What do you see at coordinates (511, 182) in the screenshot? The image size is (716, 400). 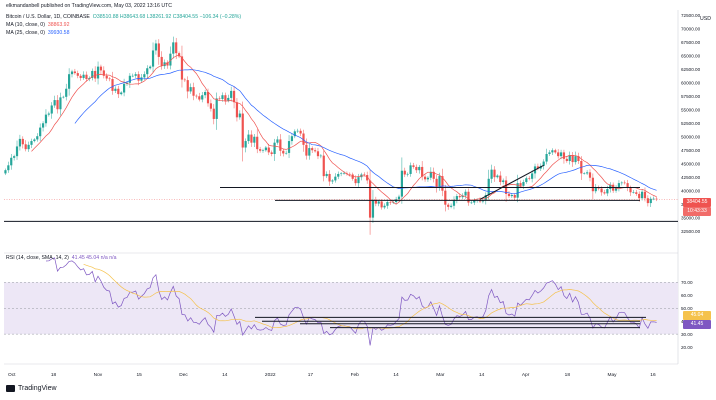 I see `trendline` at bounding box center [511, 182].